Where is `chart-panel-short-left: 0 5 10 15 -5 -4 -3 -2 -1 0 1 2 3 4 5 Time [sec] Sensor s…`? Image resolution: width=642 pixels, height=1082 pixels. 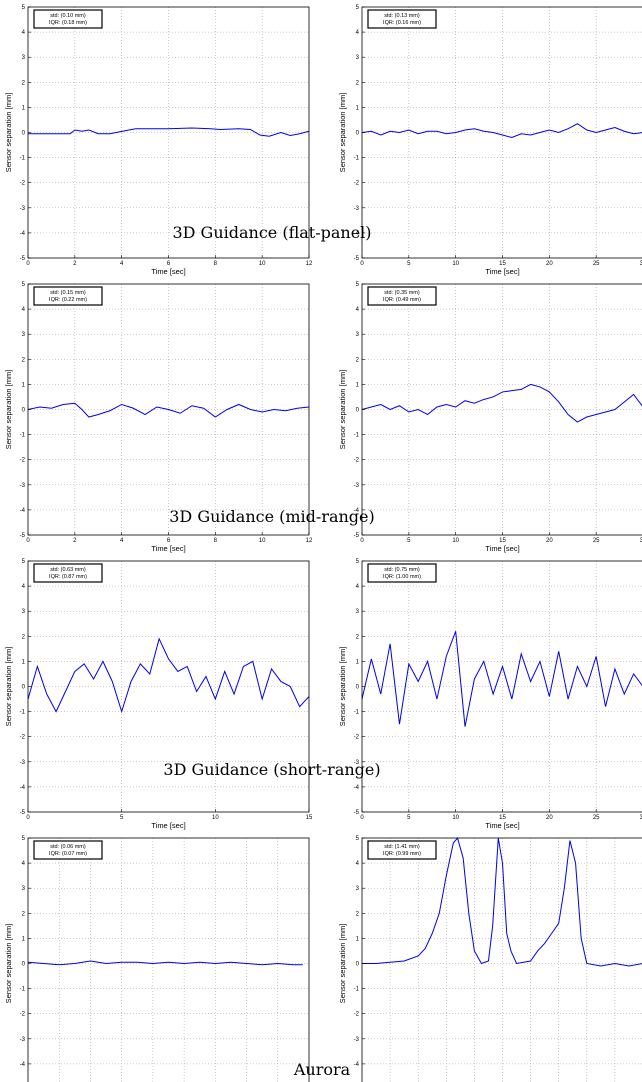 chart-panel-short-left: 0 5 10 15 -5 -4 -3 -2 -1 0 1 2 3 4 5 Time [sec] Sensor s… is located at coordinates (158, 694).